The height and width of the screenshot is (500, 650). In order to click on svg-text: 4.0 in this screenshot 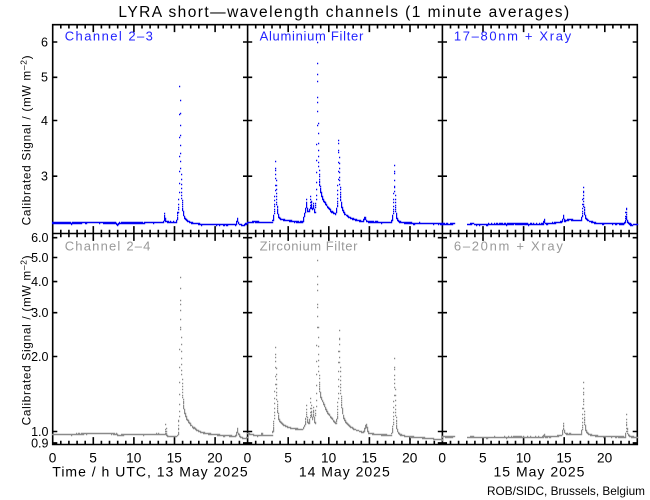, I will do `click(39, 282)`.